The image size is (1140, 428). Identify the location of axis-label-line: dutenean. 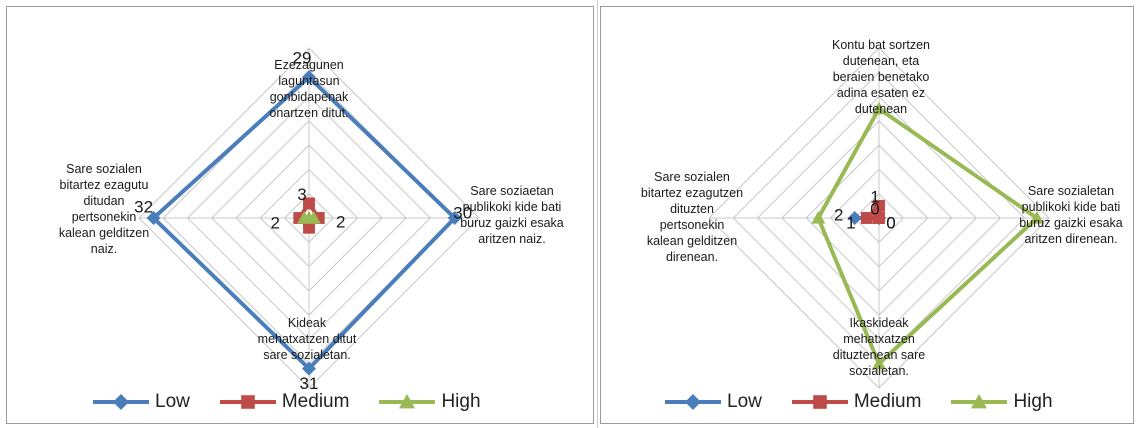
(881, 109).